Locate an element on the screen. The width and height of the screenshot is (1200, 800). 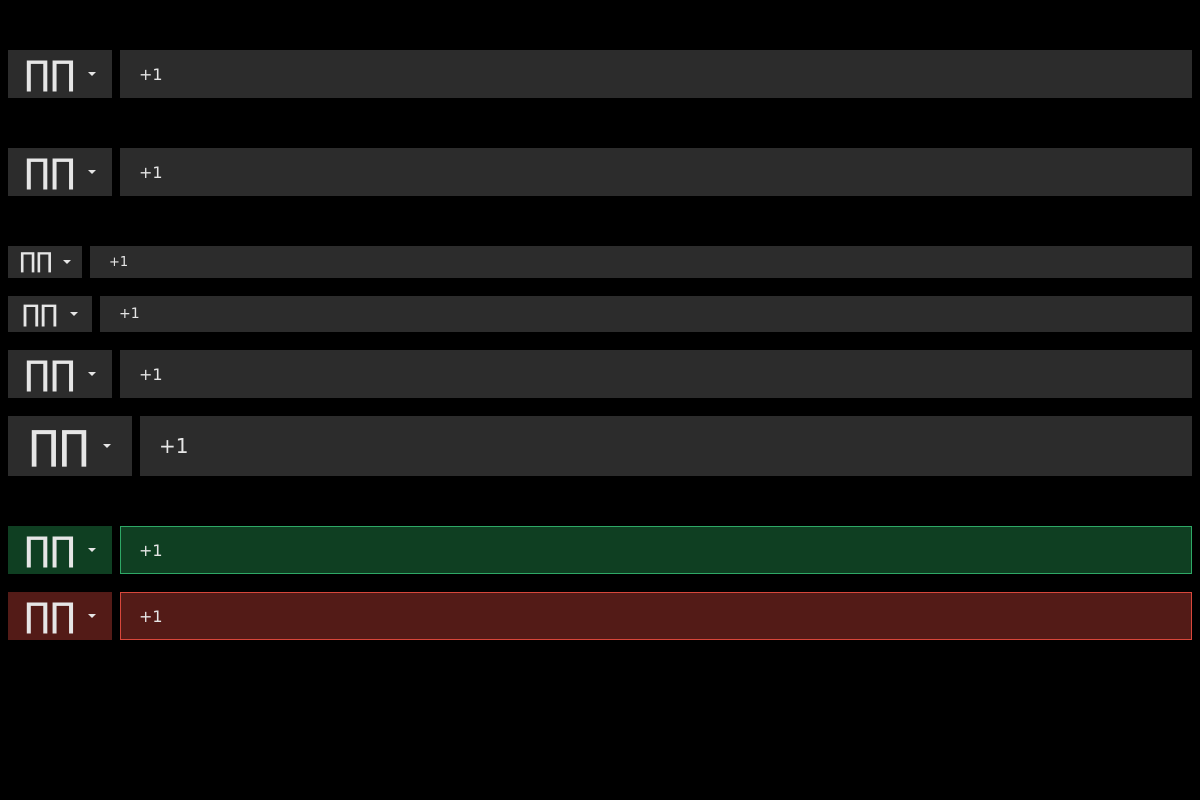
phone-input-row-invalid: ∏∏ is located at coordinates (600, 616).